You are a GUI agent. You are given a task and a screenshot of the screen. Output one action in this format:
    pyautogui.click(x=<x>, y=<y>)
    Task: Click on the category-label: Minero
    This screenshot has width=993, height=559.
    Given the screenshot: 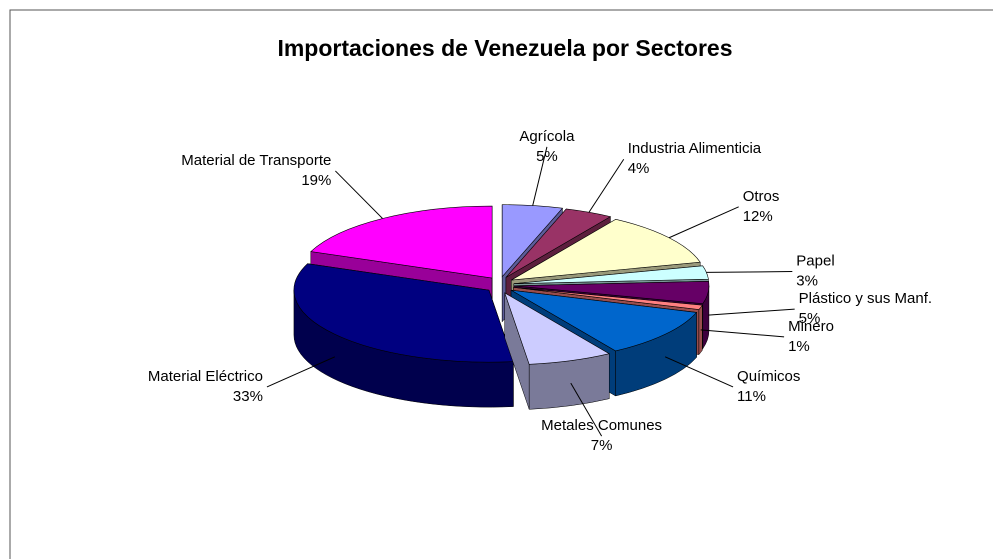 What is the action you would take?
    pyautogui.click(x=811, y=326)
    